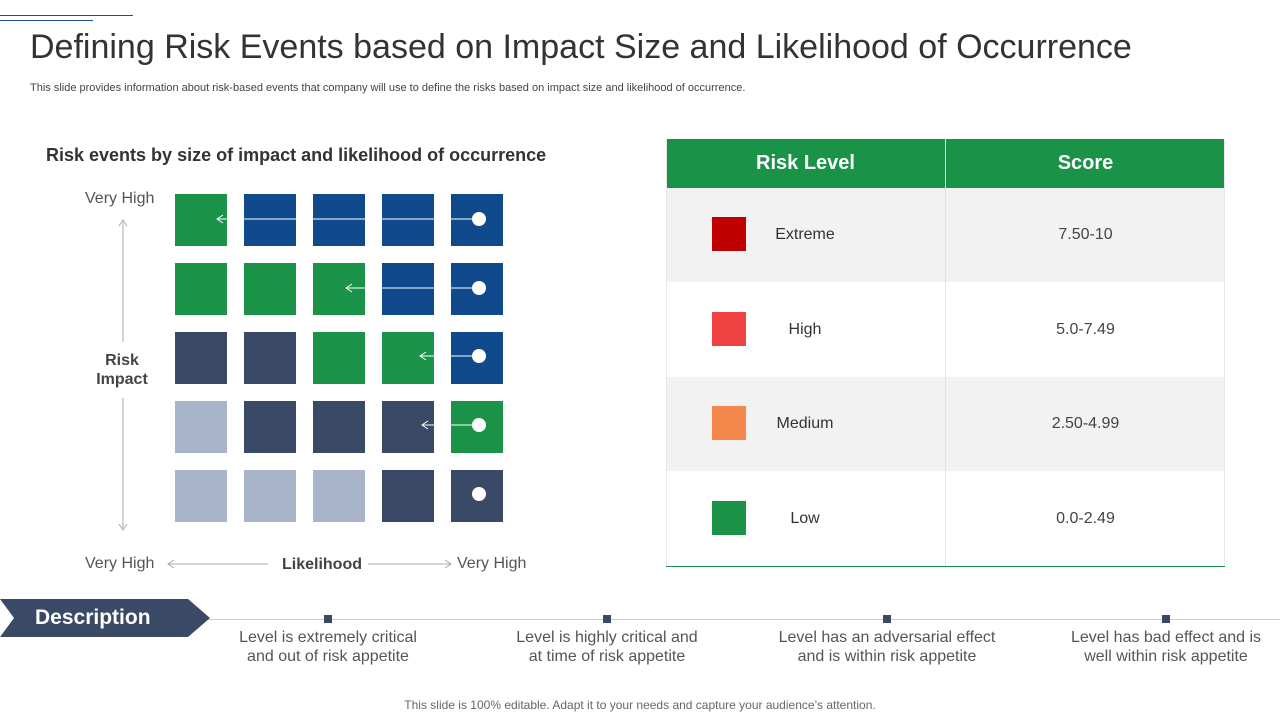 The image size is (1280, 720). Describe the element at coordinates (805, 518) in the screenshot. I see `risk-level-text: Low` at that location.